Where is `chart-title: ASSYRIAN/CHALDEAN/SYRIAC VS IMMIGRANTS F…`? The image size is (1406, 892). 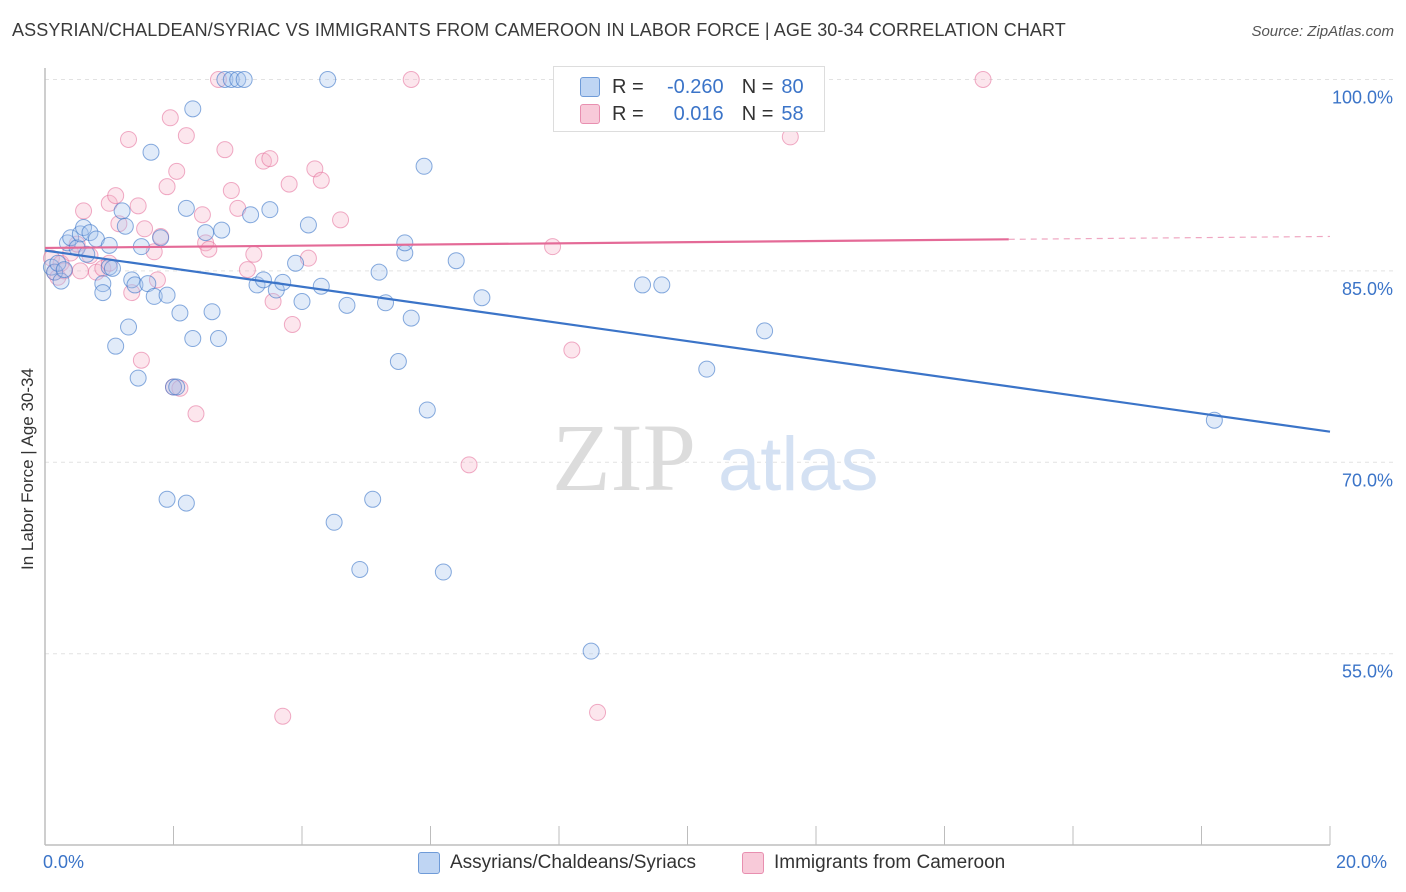 chart-title: ASSYRIAN/CHALDEAN/SYRIAC VS IMMIGRANTS F… is located at coordinates (539, 30).